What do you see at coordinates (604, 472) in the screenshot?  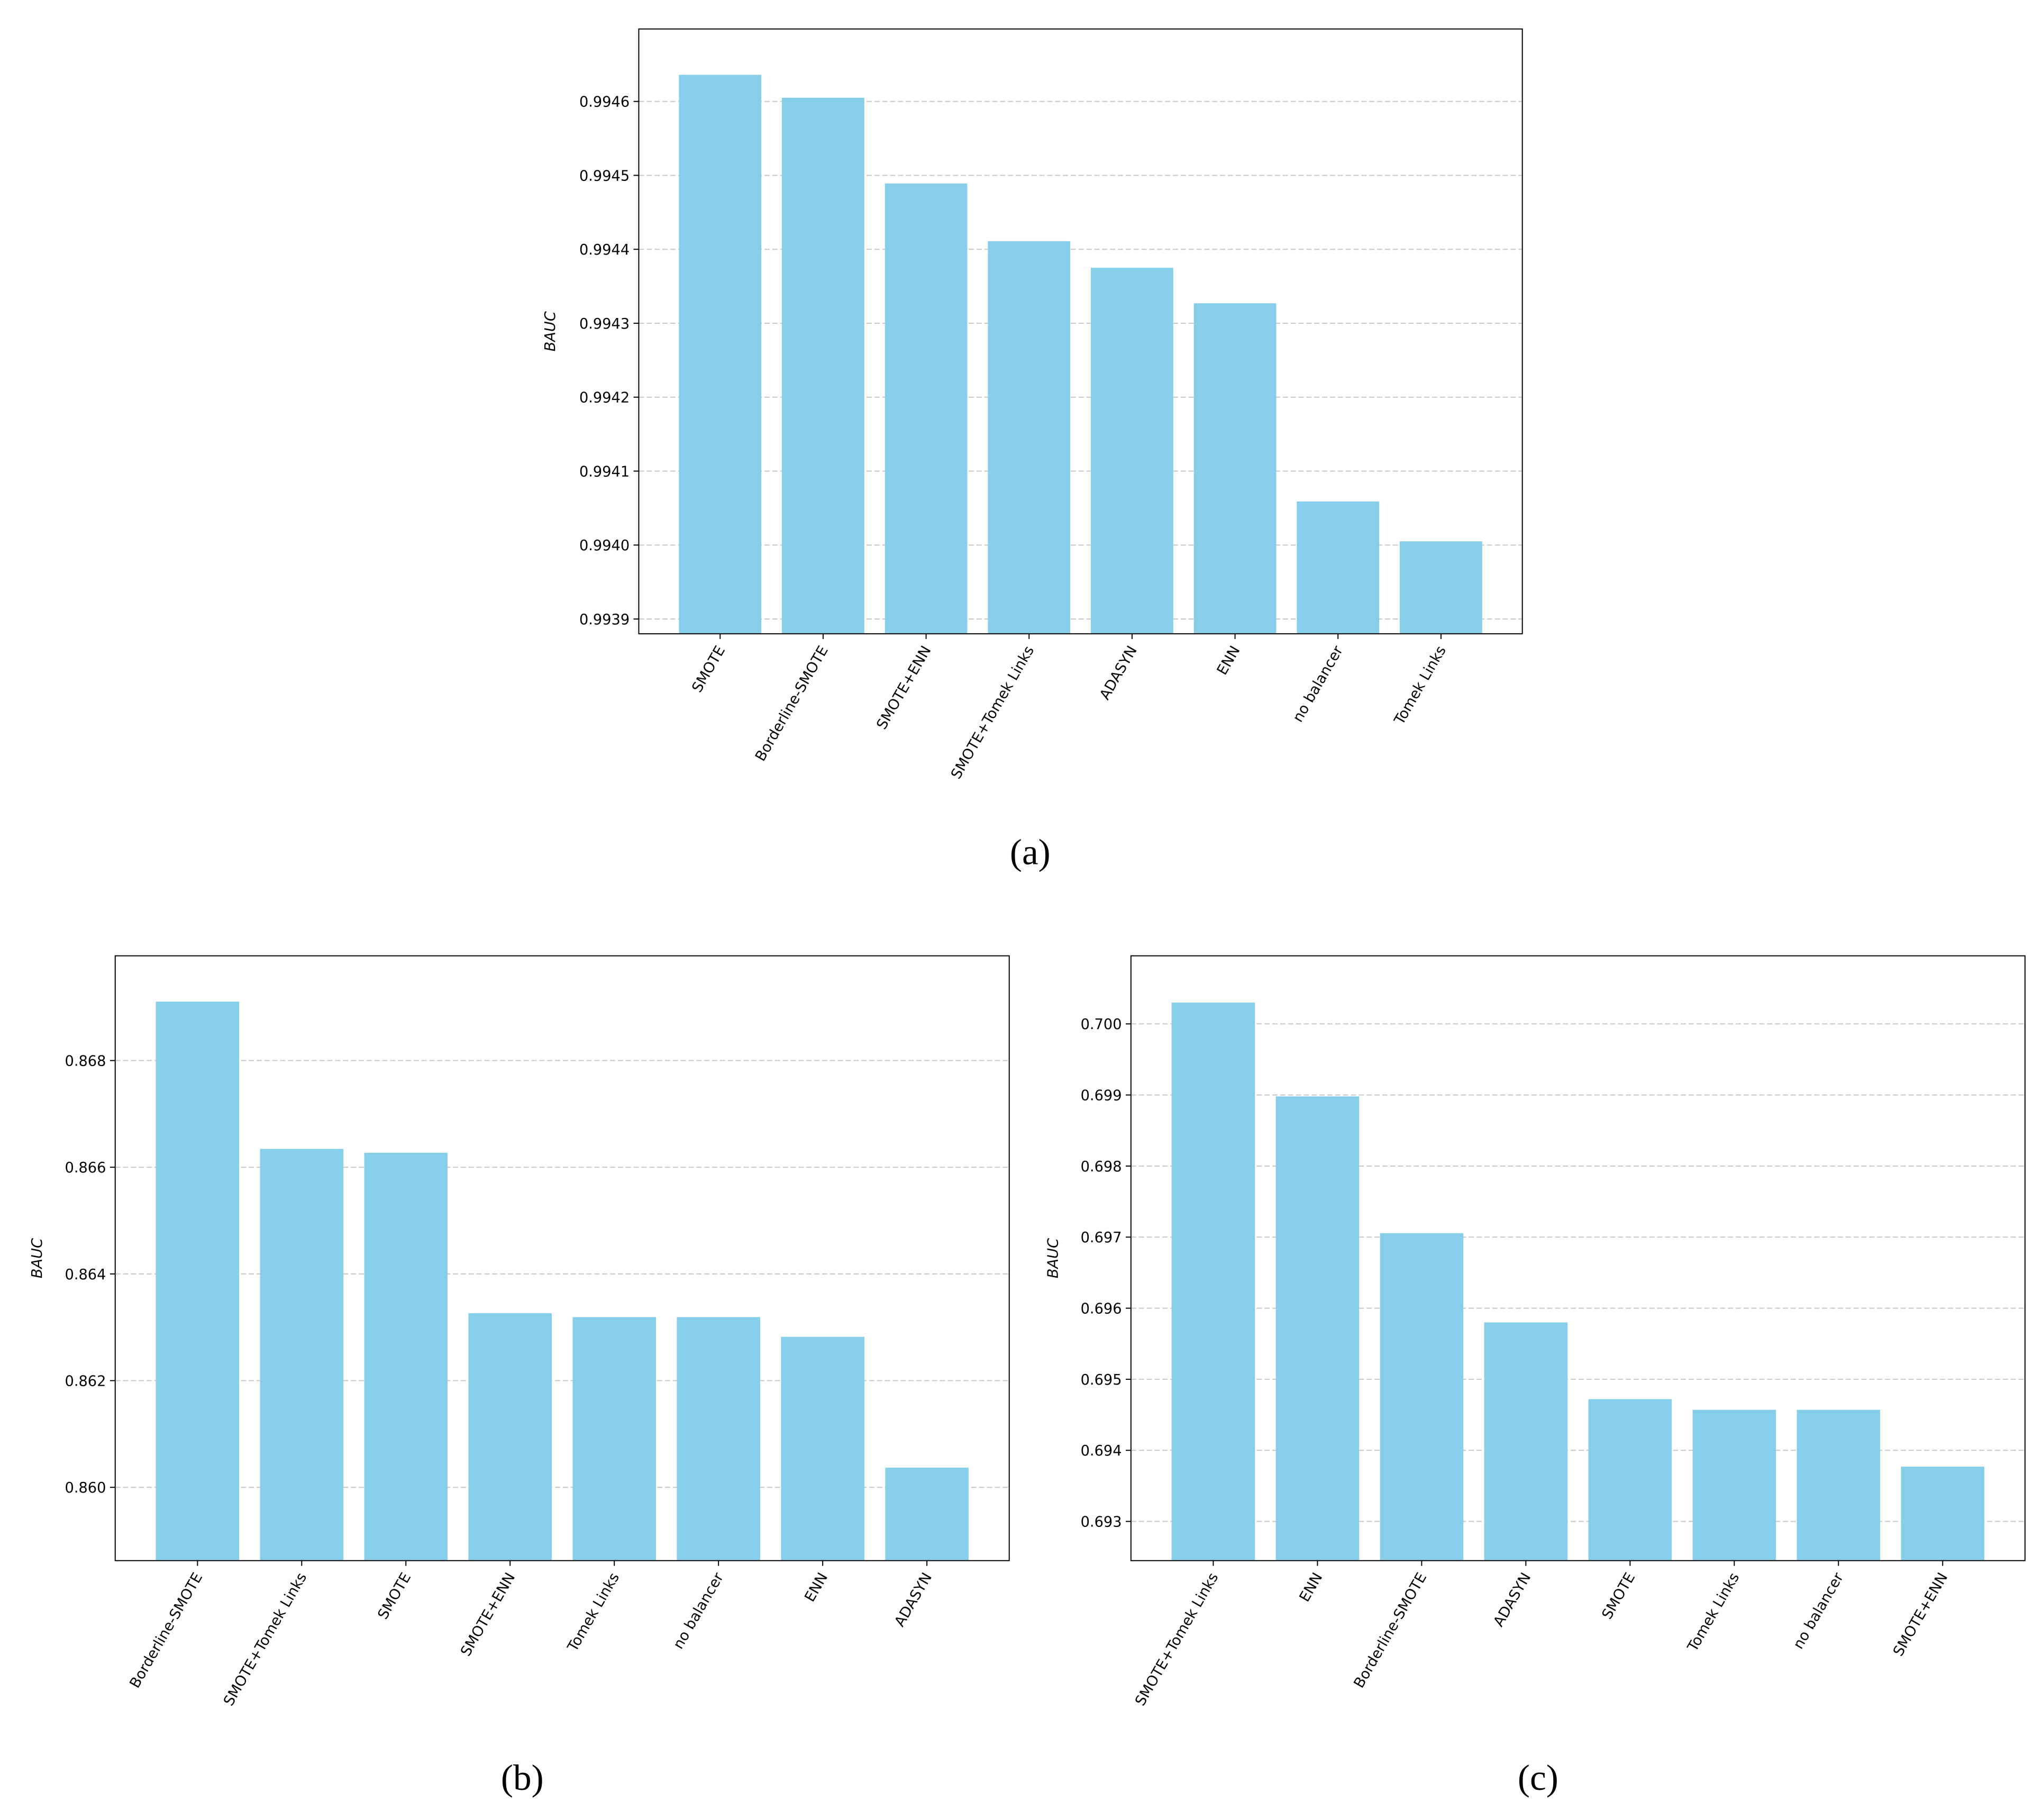 I see `y-tick-label: 0.9941` at bounding box center [604, 472].